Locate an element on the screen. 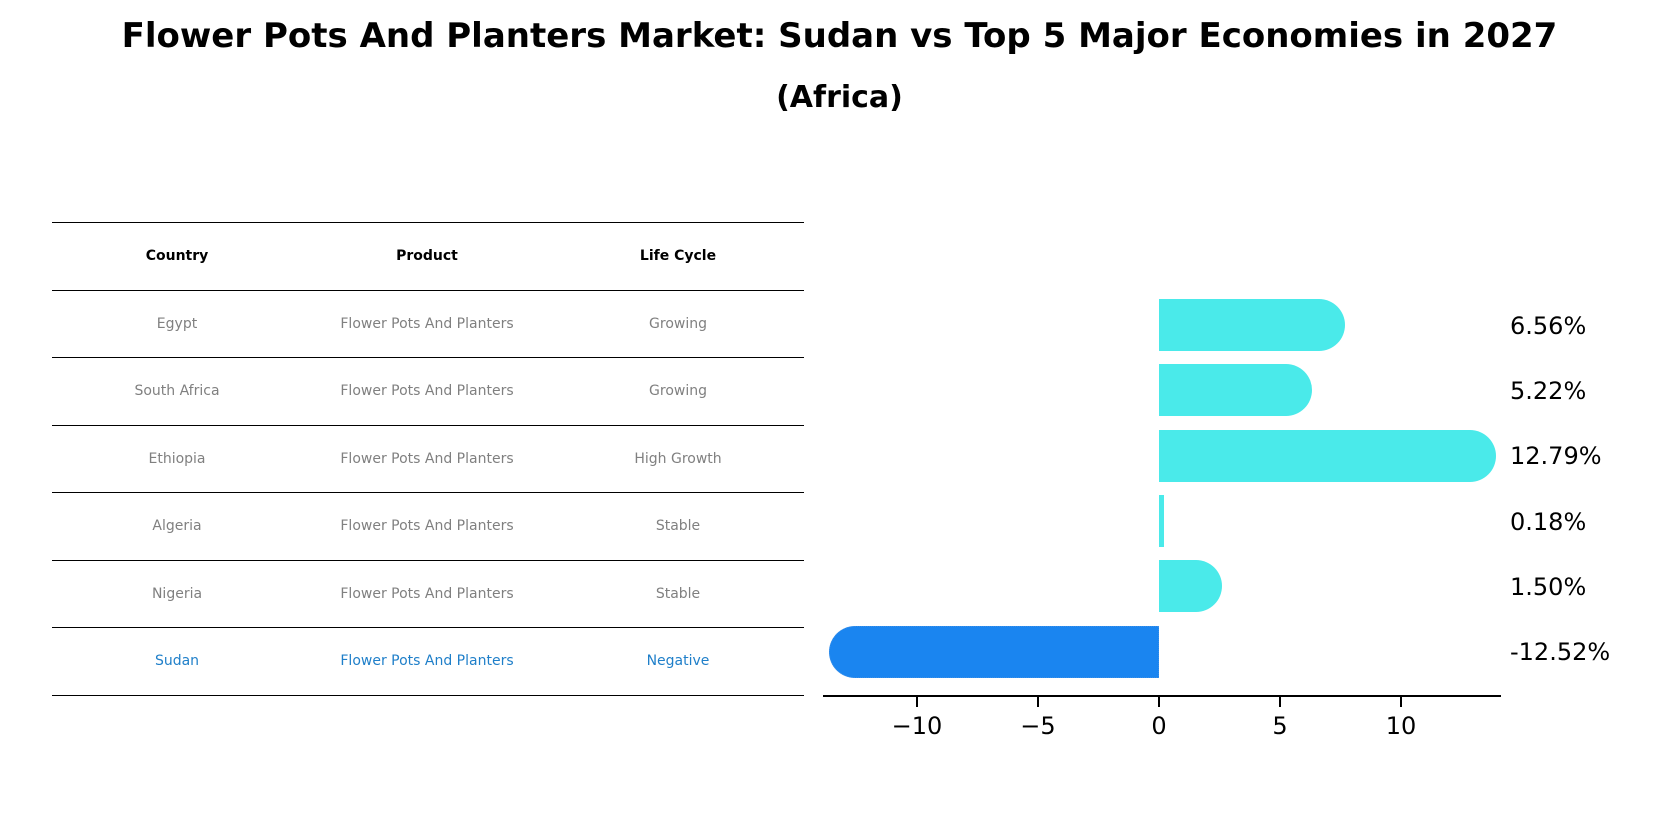 The width and height of the screenshot is (1679, 823). x-tick-label: 0 is located at coordinates (1159, 726).